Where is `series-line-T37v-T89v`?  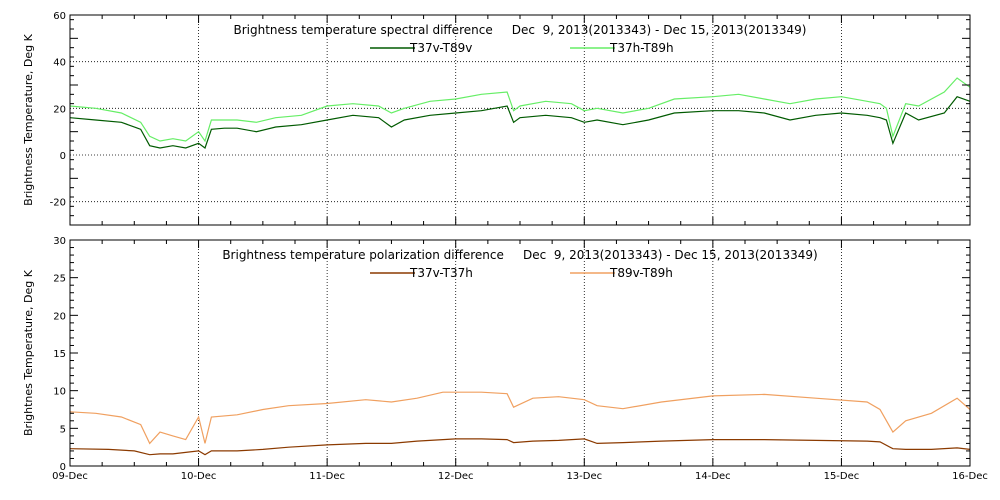 series-line-T37v-T89v is located at coordinates (520, 122).